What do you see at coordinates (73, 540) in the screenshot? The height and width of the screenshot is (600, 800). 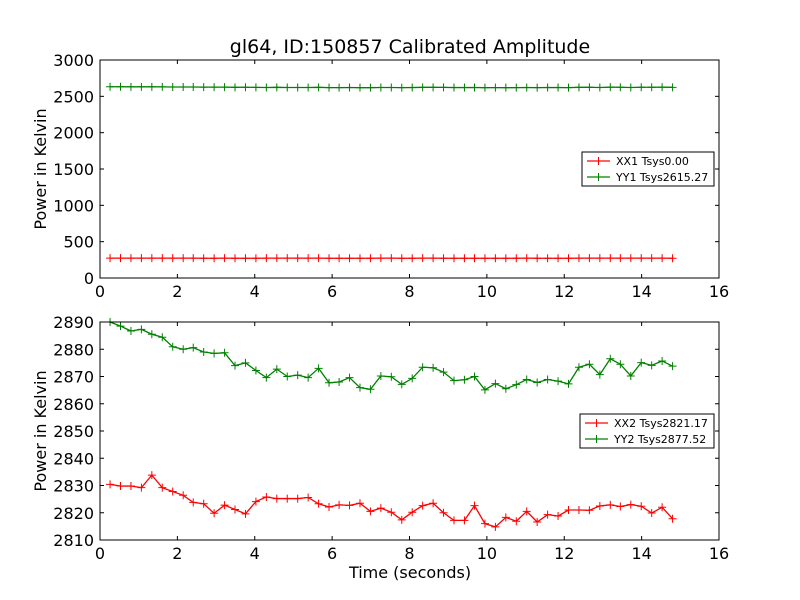 I see `y-tick-label: 2810` at bounding box center [73, 540].